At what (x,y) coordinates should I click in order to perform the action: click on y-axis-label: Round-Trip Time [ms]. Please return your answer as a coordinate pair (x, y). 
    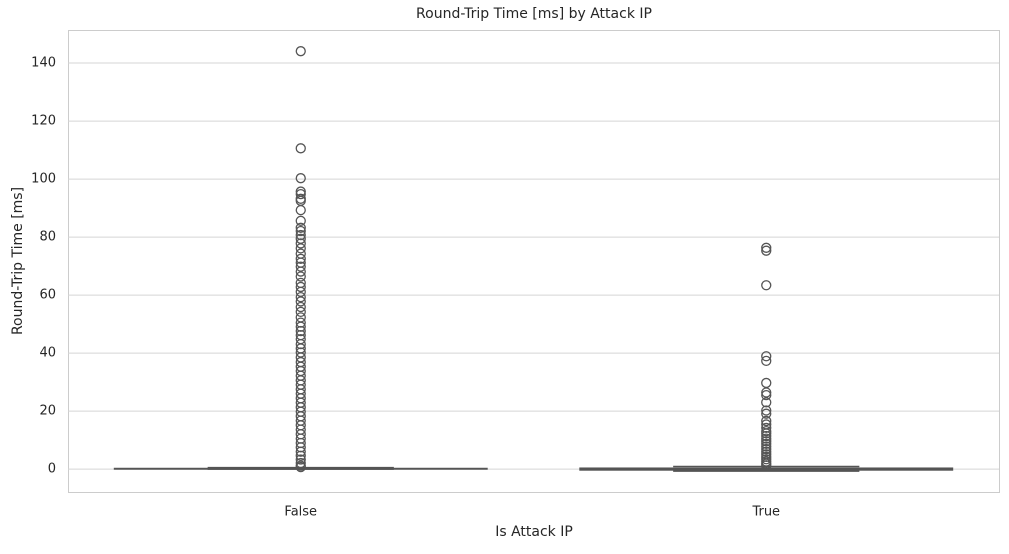
    Looking at the image, I should click on (18, 261).